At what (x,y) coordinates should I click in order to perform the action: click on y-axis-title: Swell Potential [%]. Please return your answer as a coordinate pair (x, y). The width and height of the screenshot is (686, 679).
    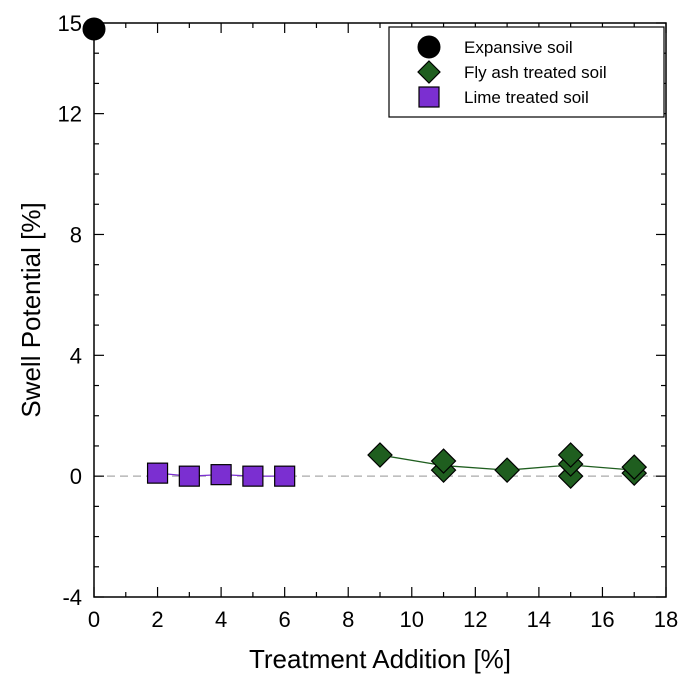
    Looking at the image, I should click on (31, 309).